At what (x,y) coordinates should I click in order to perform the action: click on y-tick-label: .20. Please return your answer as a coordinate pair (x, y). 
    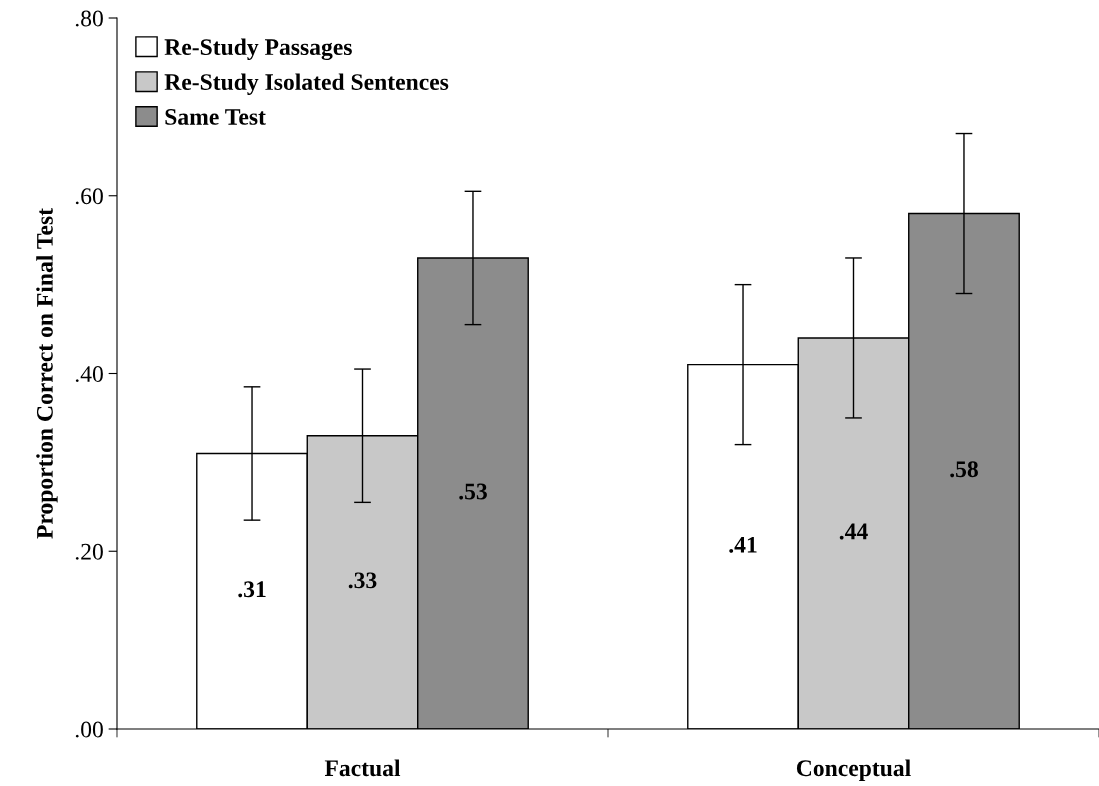
    Looking at the image, I should click on (89, 551).